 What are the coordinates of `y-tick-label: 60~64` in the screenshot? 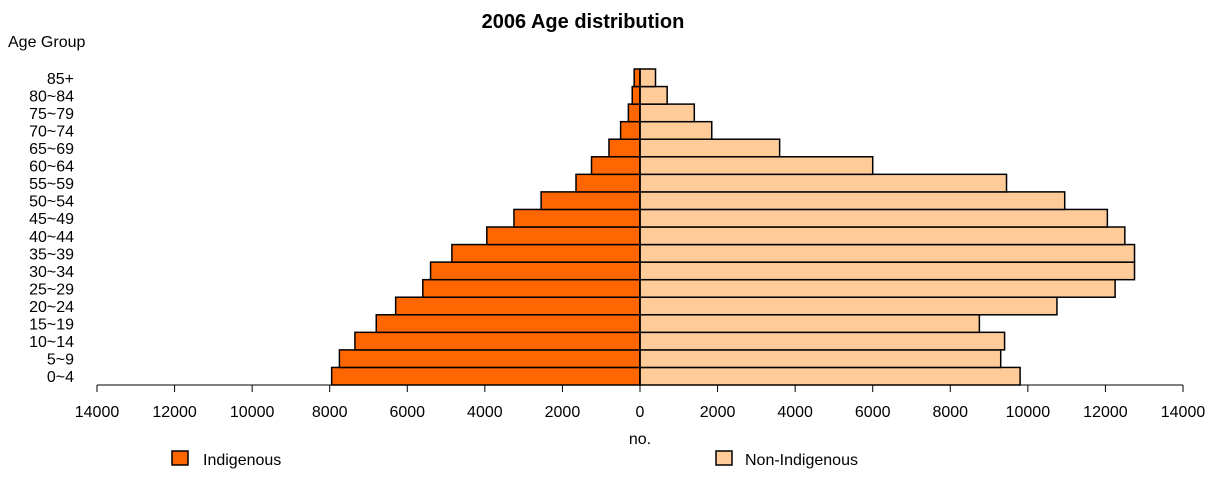 It's located at (51, 167).